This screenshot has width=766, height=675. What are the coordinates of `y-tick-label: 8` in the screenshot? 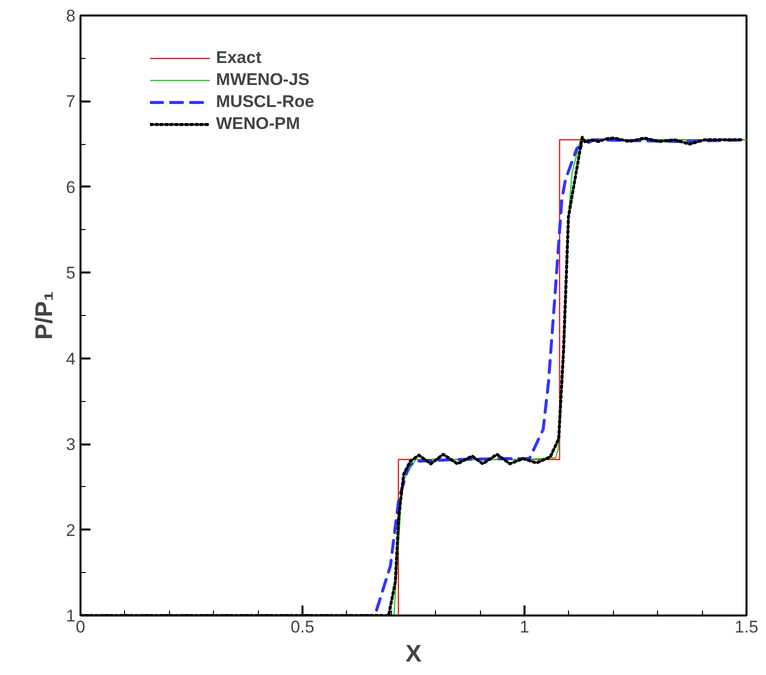 It's located at (71, 16).